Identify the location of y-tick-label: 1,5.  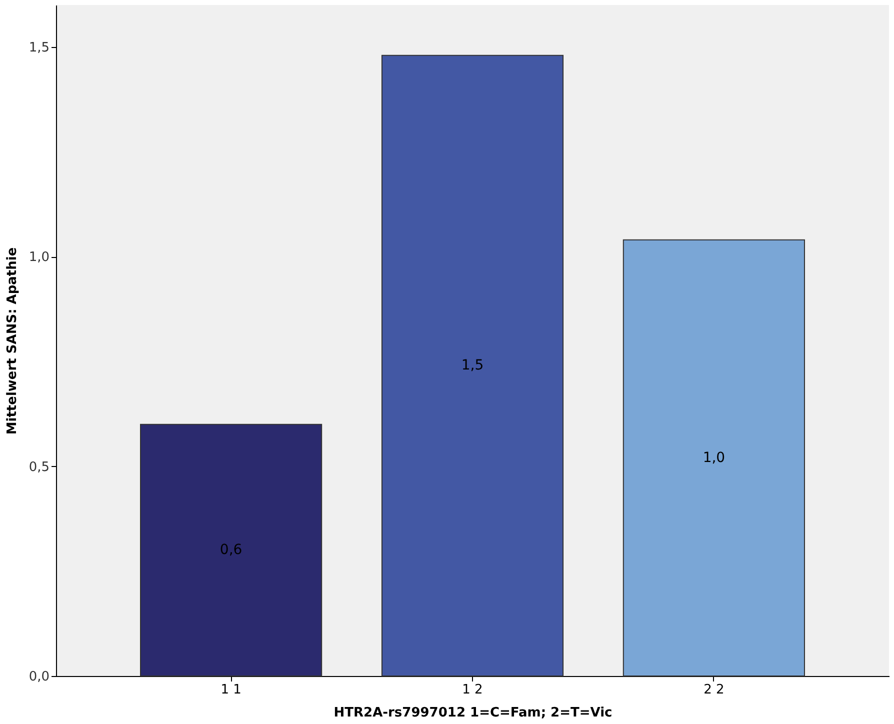
(39, 48).